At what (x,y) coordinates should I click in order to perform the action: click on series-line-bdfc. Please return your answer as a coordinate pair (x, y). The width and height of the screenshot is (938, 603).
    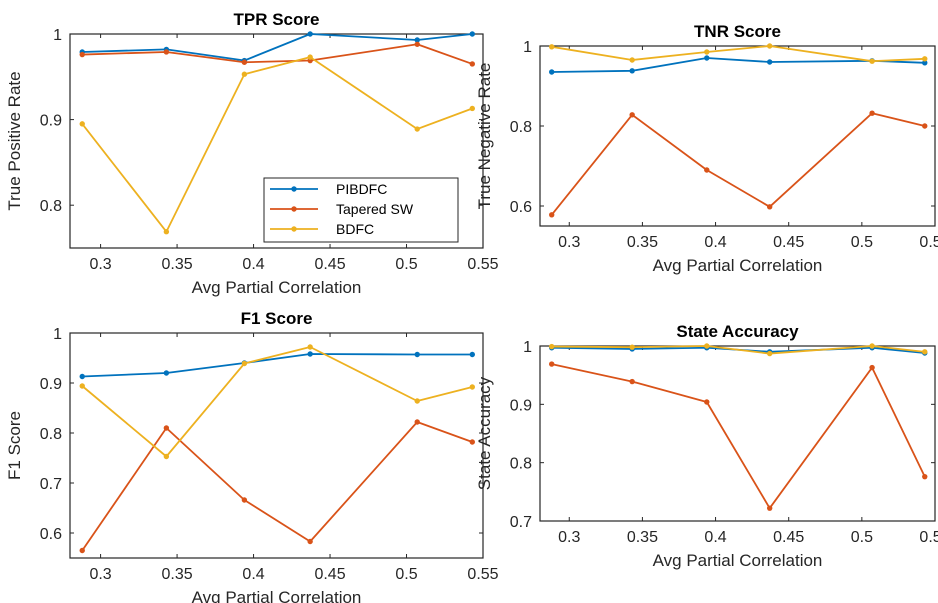
    Looking at the image, I should click on (738, 350).